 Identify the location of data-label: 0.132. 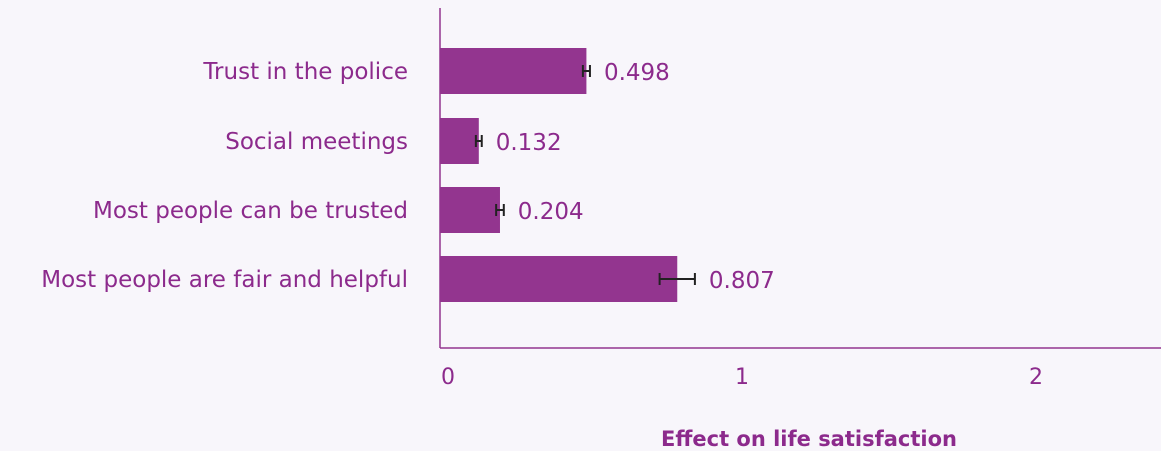
(529, 143).